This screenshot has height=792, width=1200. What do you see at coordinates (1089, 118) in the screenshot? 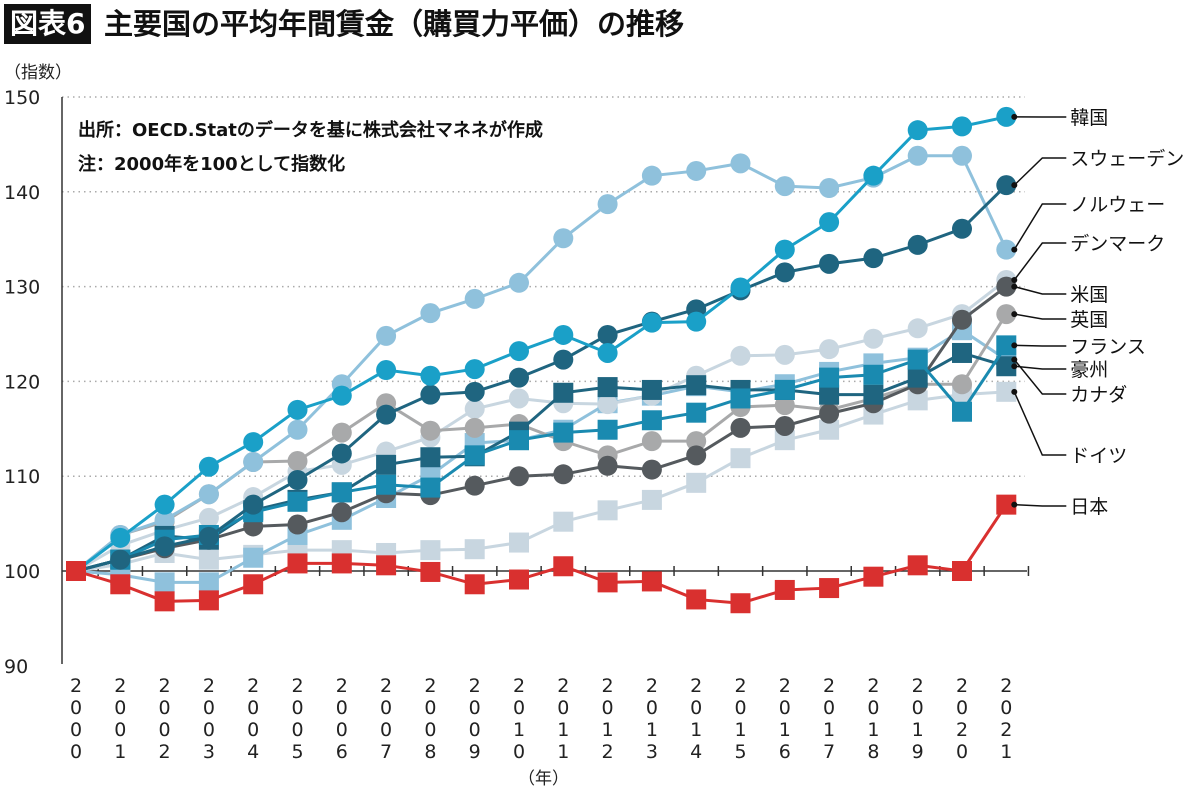
I see `series-label: 韓国` at bounding box center [1089, 118].